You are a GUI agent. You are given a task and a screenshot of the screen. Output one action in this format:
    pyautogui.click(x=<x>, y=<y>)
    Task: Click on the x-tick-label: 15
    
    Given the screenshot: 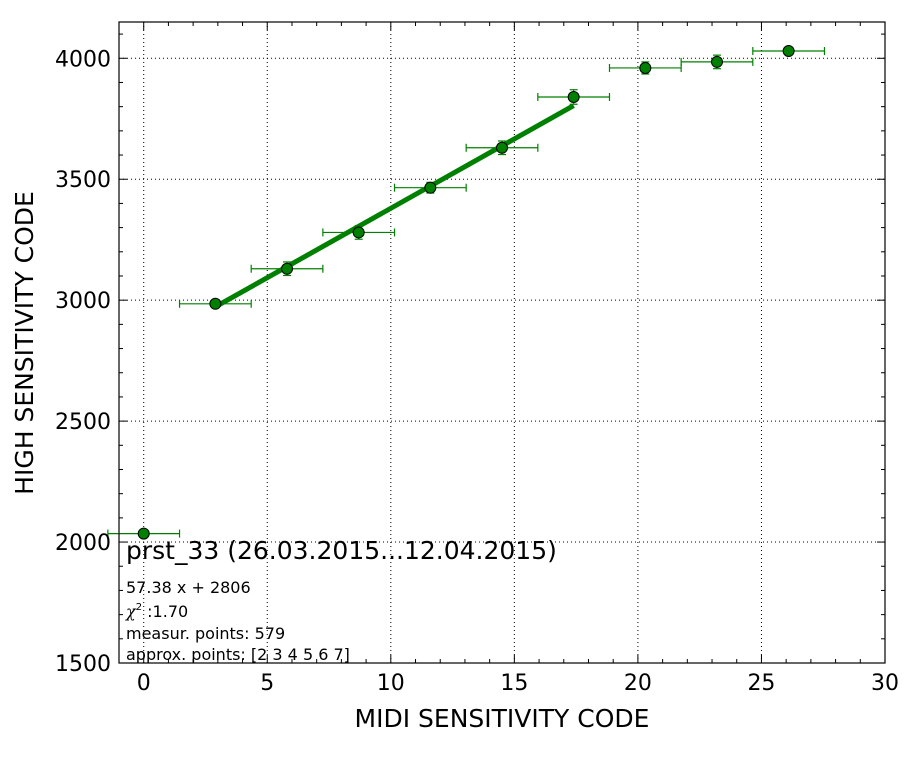 What is the action you would take?
    pyautogui.click(x=514, y=683)
    